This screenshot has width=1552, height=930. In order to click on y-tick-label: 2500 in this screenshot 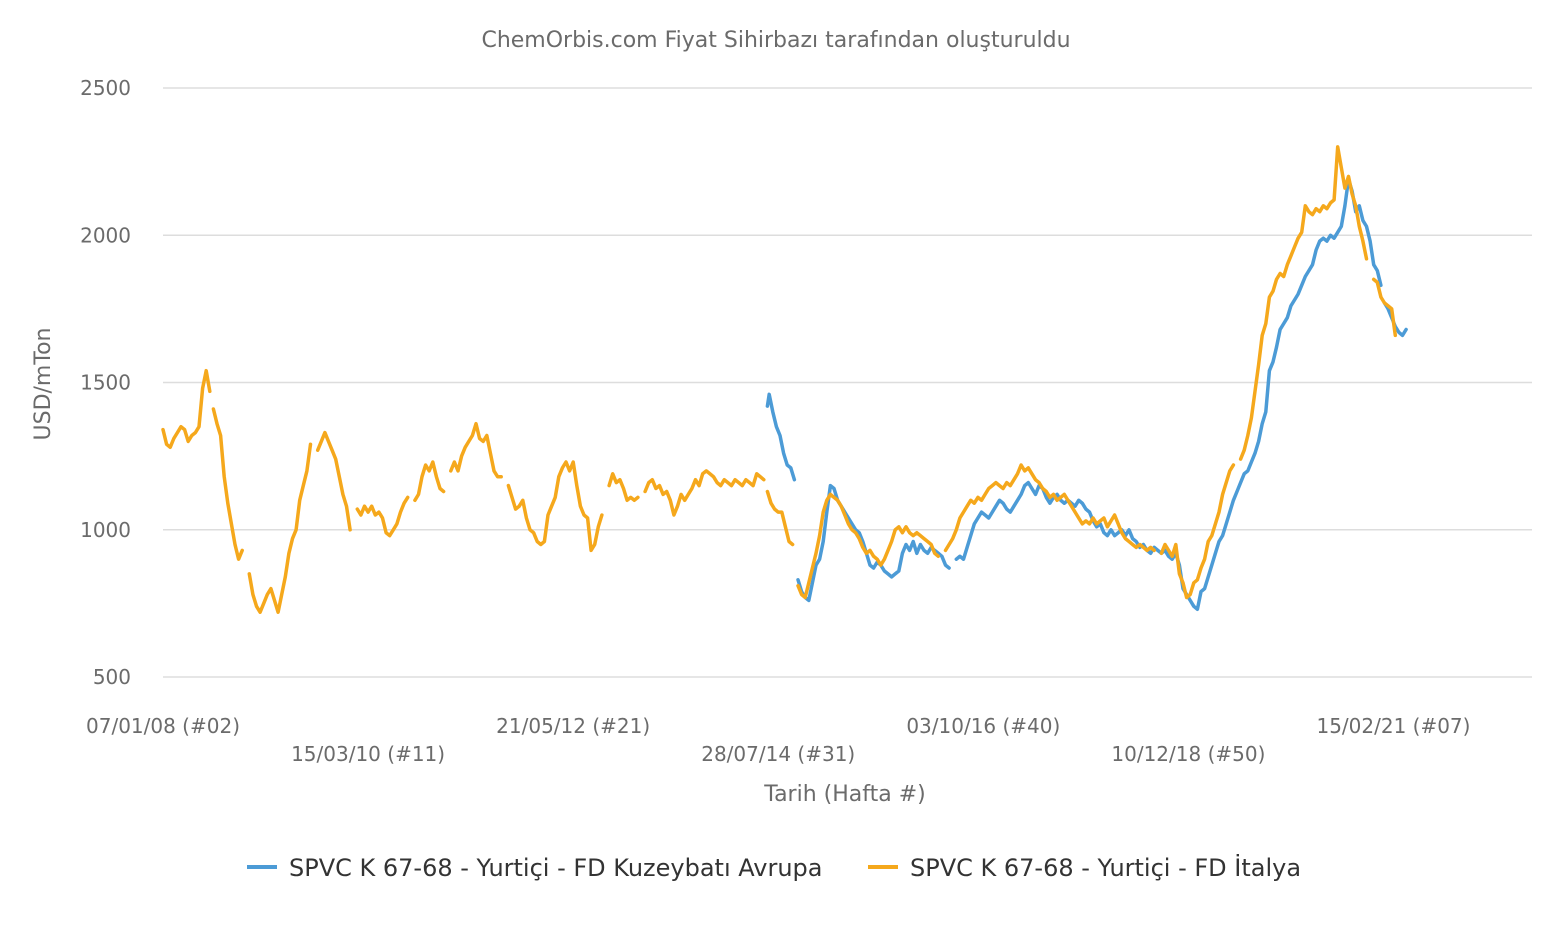, I will do `click(105, 88)`.